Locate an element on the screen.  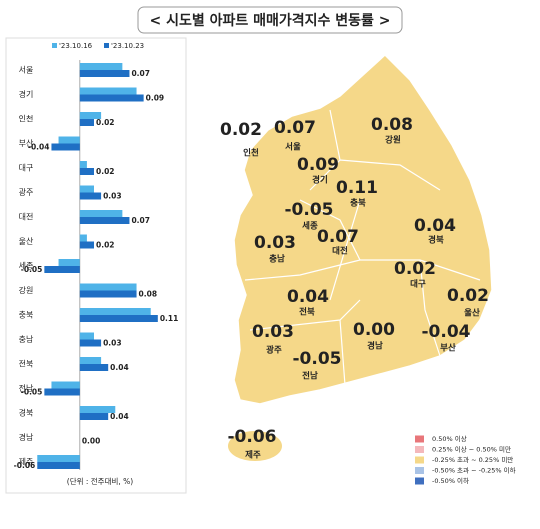
map-region: 세종 is located at coordinates (310, 226).